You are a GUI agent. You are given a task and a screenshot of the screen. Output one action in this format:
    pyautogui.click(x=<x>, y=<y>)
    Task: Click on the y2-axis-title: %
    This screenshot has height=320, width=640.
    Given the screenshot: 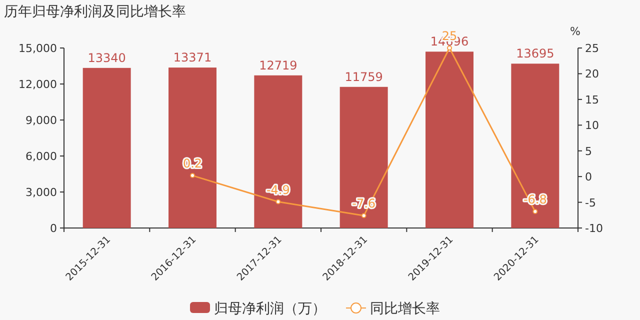 What is the action you would take?
    pyautogui.click(x=575, y=31)
    